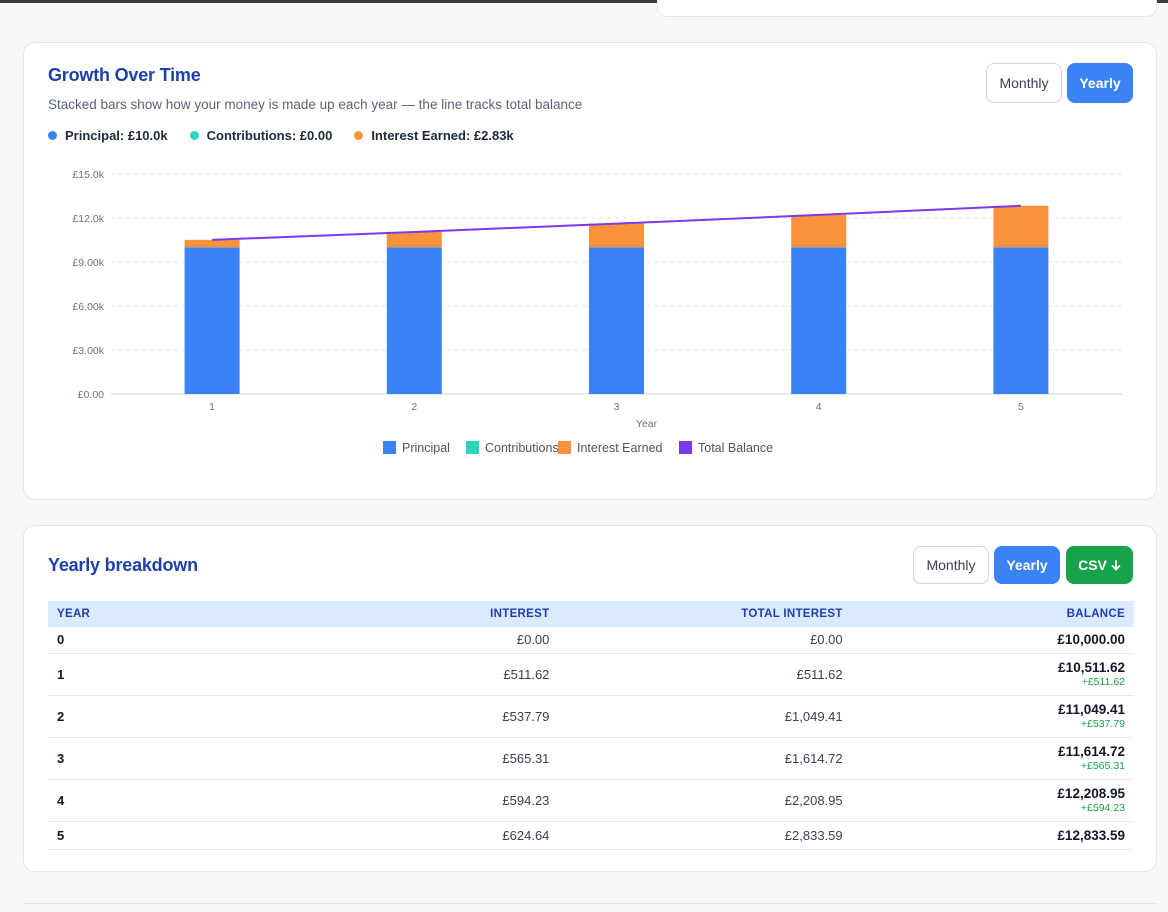 The width and height of the screenshot is (1168, 912). What do you see at coordinates (1102, 808) in the screenshot?
I see `balance-delta: +£594.23` at bounding box center [1102, 808].